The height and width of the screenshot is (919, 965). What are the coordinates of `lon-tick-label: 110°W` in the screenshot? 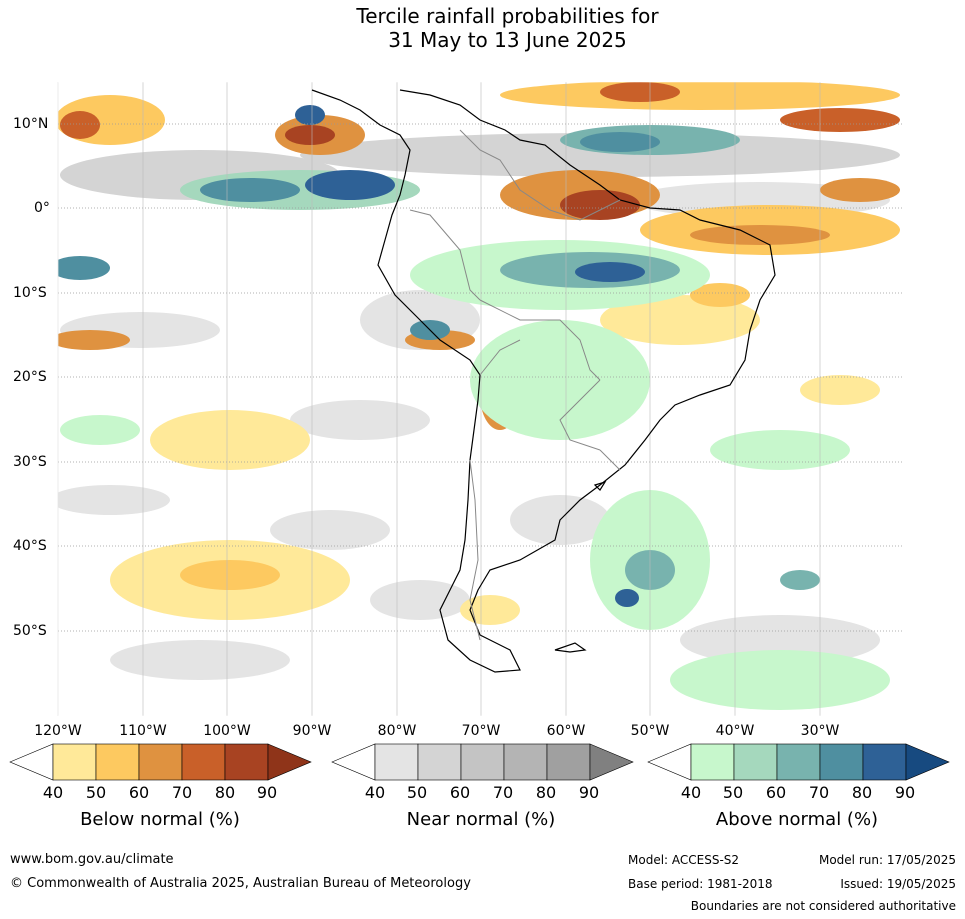 It's located at (143, 731).